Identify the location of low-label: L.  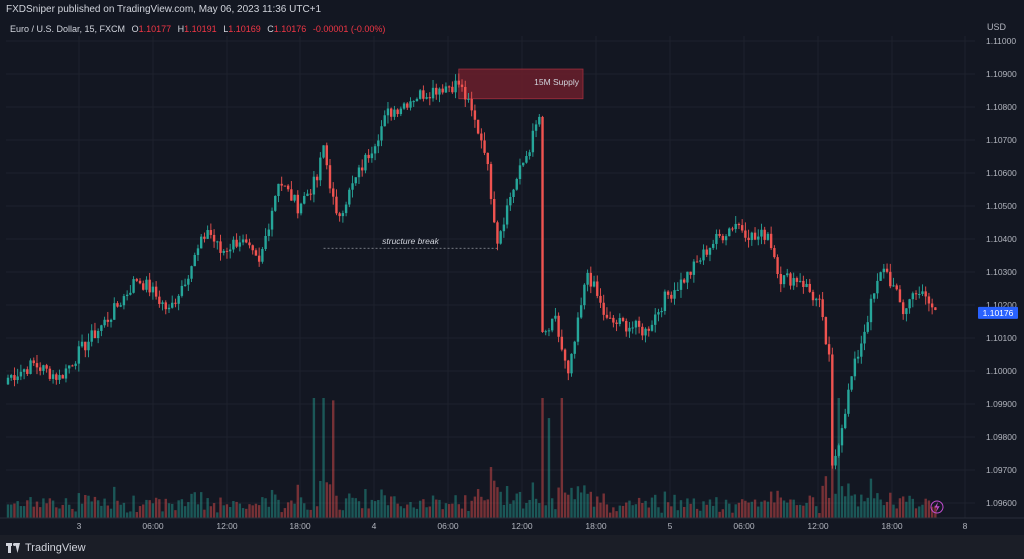
(226, 29).